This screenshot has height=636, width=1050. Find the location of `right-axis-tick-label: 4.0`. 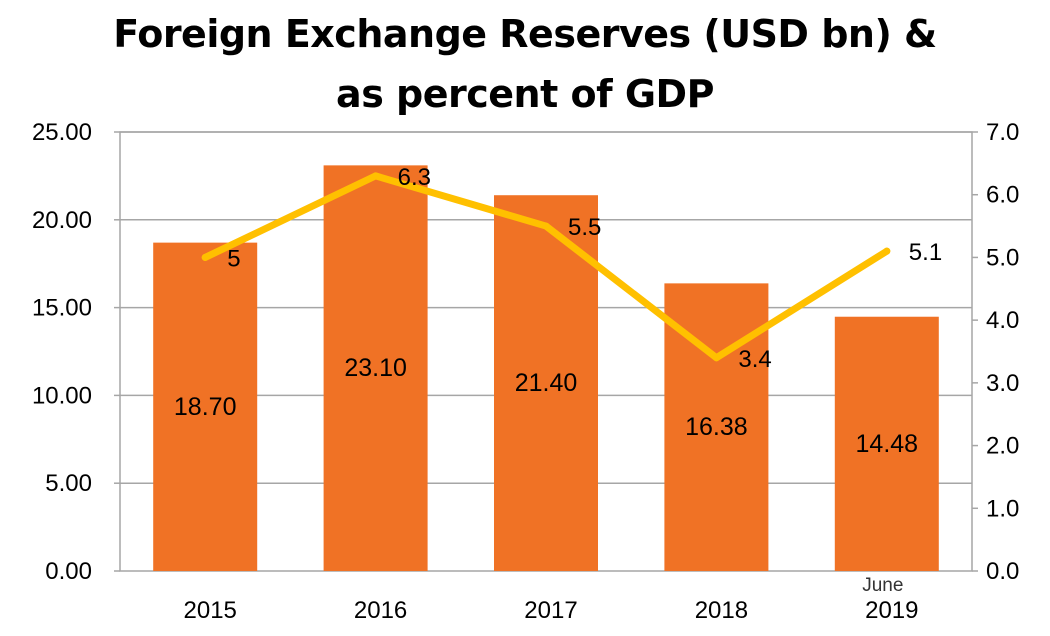

right-axis-tick-label: 4.0 is located at coordinates (1002, 320).